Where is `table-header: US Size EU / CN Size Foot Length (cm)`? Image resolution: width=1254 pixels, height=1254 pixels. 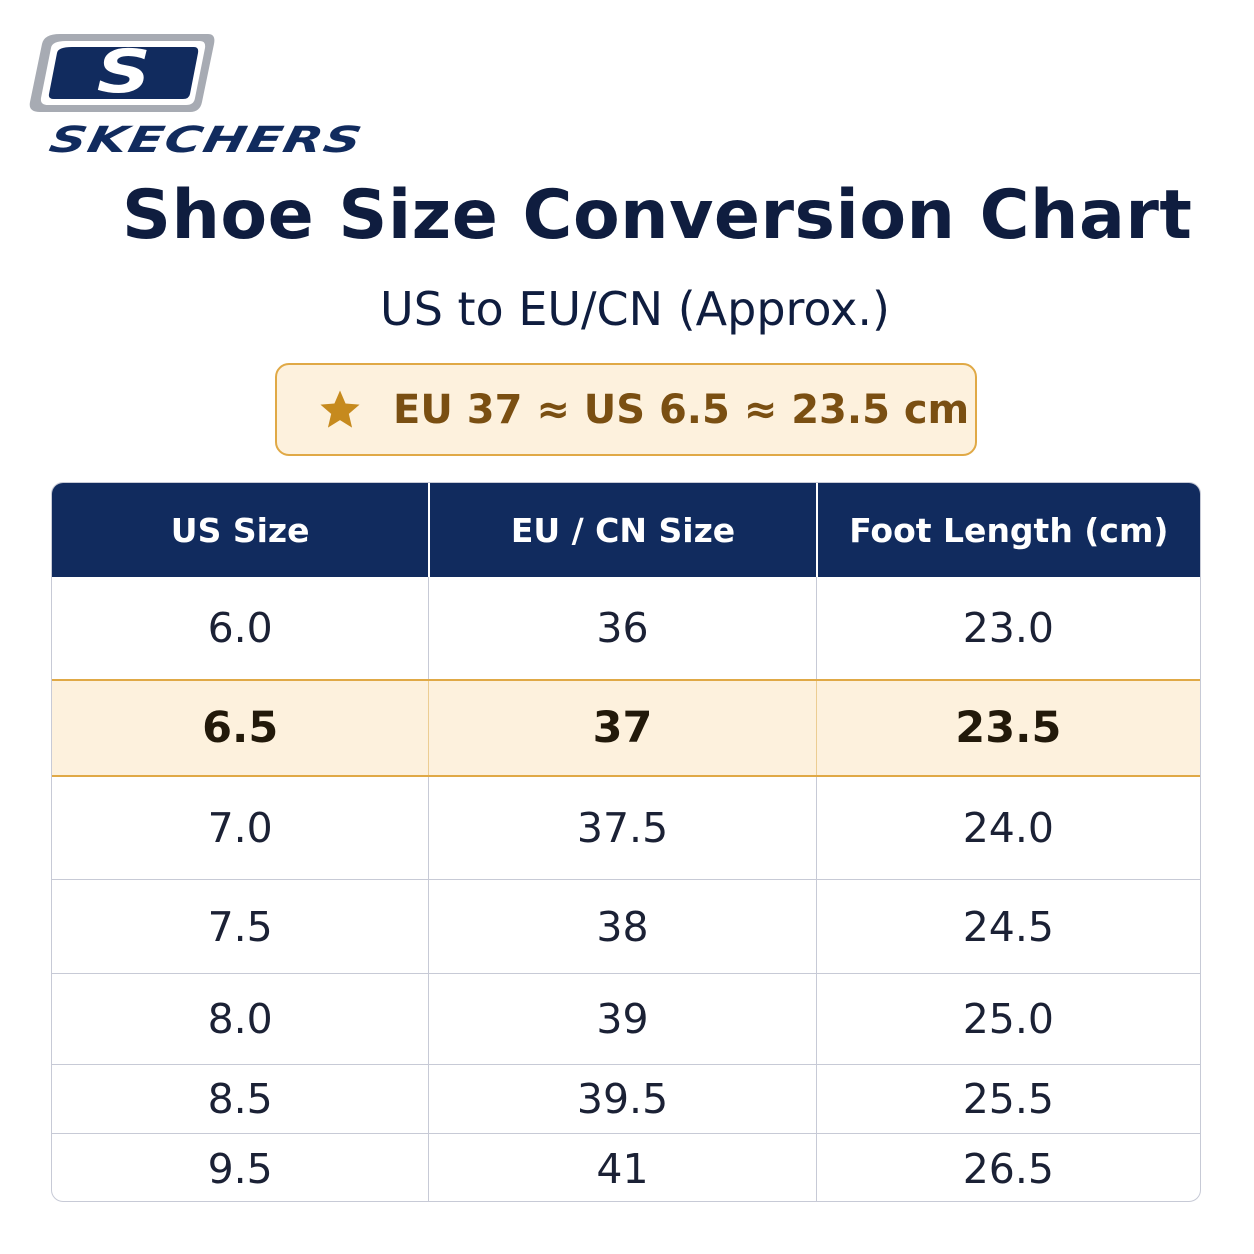
table-header: US Size EU / CN Size Foot Length (cm) is located at coordinates (626, 530).